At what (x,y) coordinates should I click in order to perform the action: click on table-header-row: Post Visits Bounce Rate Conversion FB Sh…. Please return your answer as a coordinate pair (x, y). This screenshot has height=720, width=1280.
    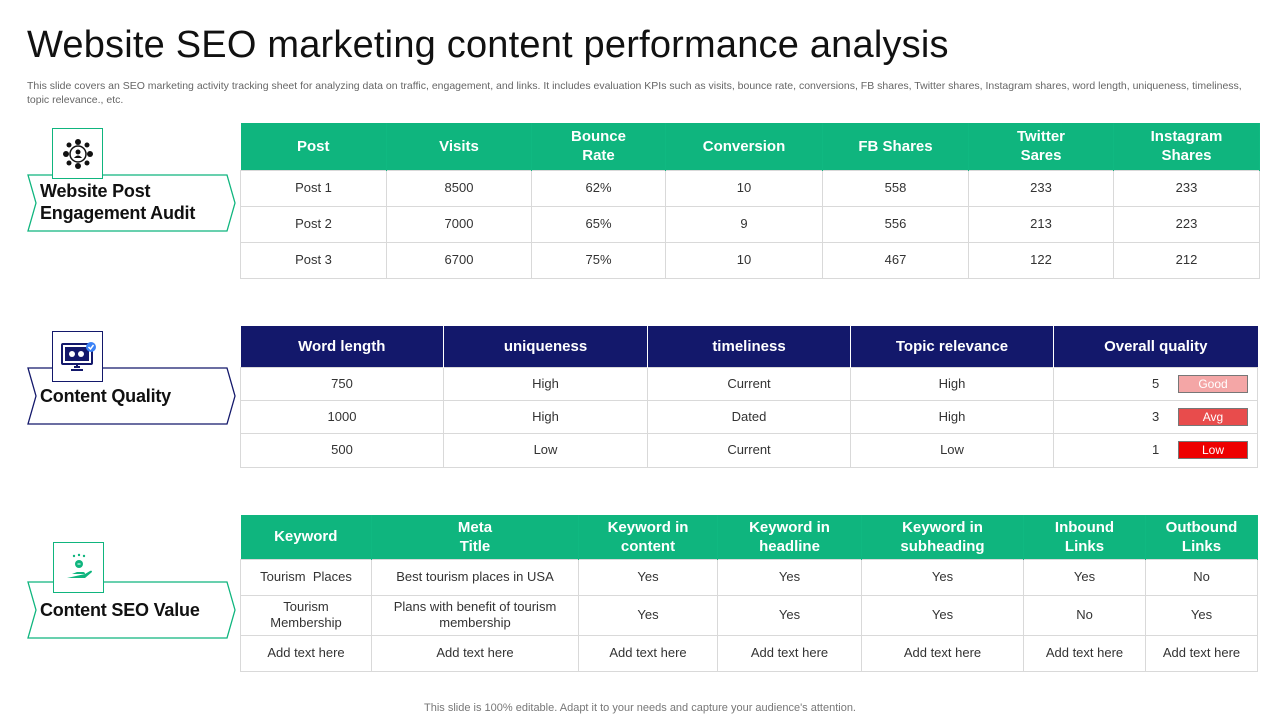
    Looking at the image, I should click on (750, 146).